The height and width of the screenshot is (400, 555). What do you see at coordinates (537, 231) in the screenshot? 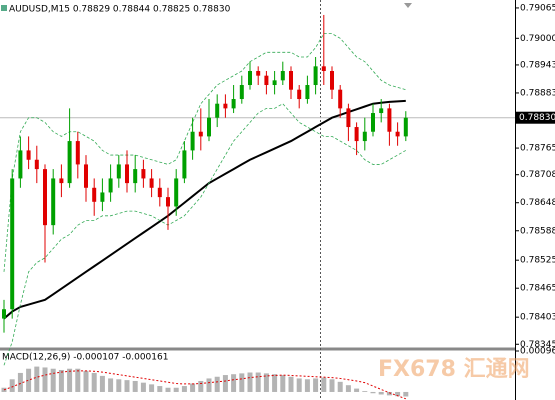
I see `y-tick-label: 0.78588` at bounding box center [537, 231].